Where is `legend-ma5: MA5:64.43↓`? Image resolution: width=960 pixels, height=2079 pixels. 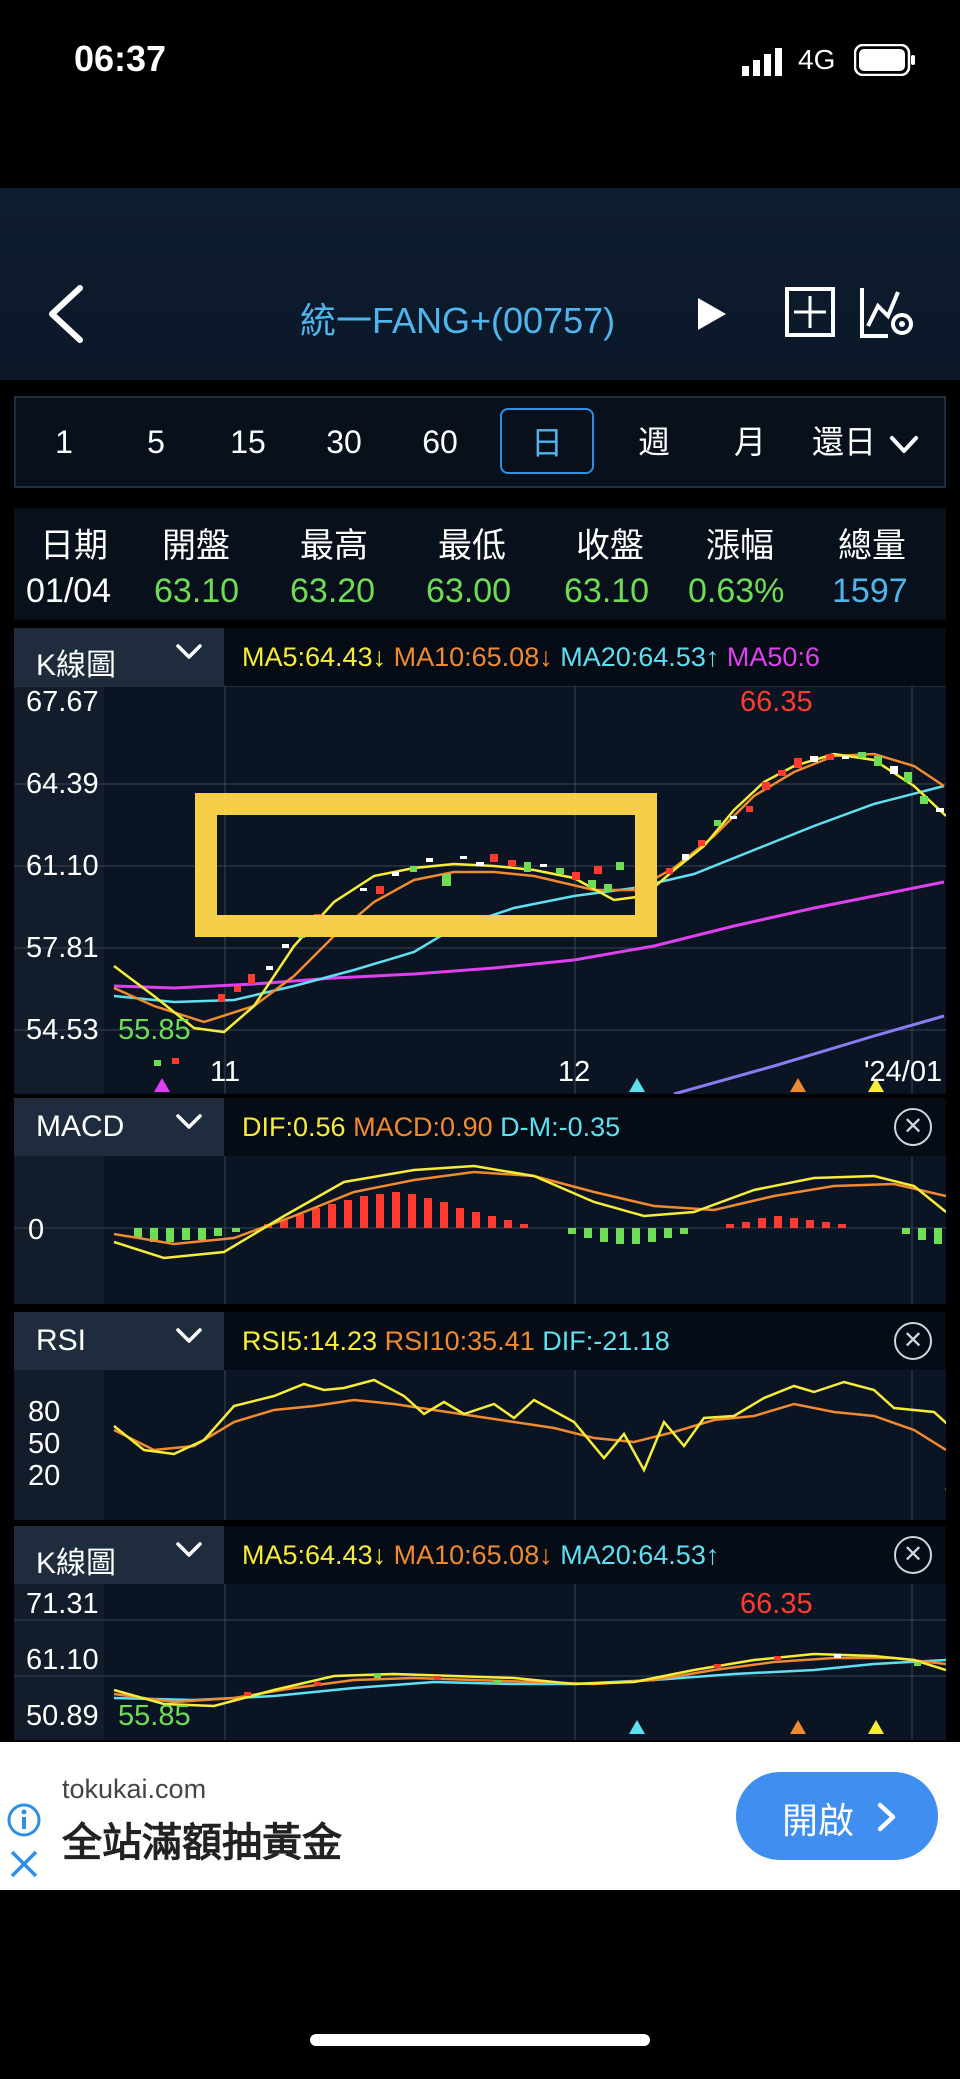 legend-ma5: MA5:64.43↓ is located at coordinates (314, 657).